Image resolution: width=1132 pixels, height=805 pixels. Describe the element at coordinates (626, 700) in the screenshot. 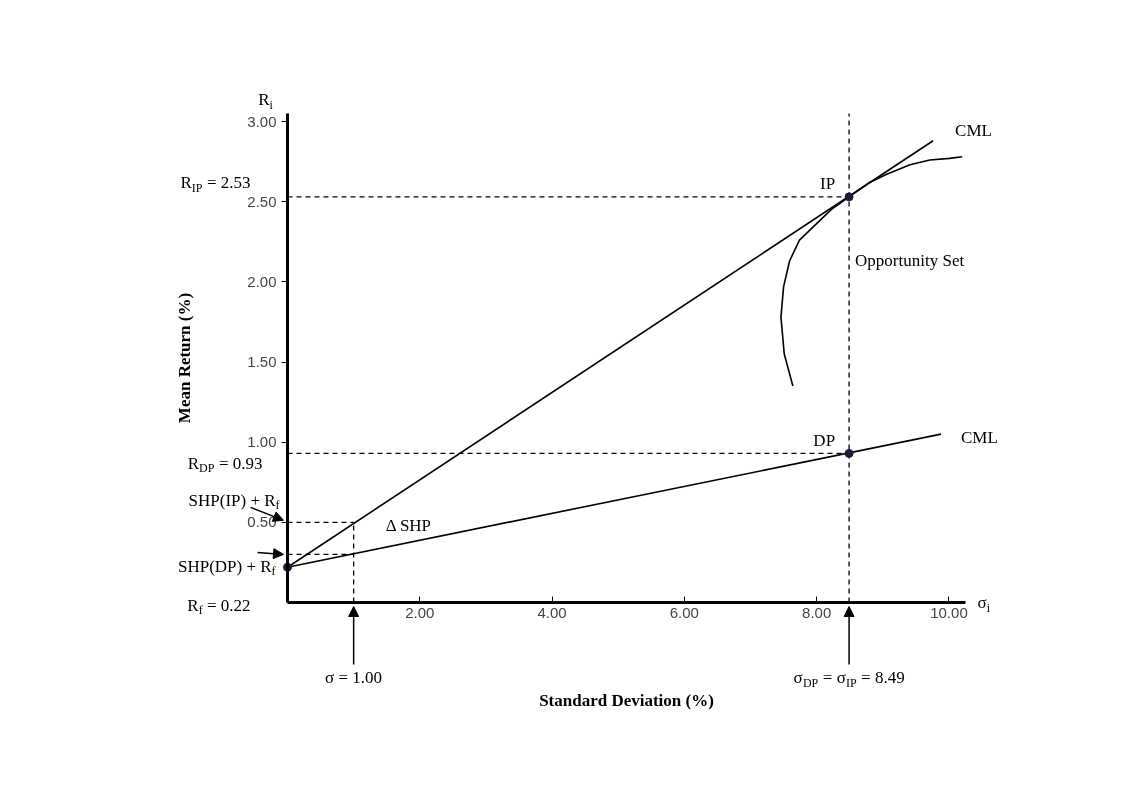

I see `x-axis-title: Standard Deviation (%)` at that location.